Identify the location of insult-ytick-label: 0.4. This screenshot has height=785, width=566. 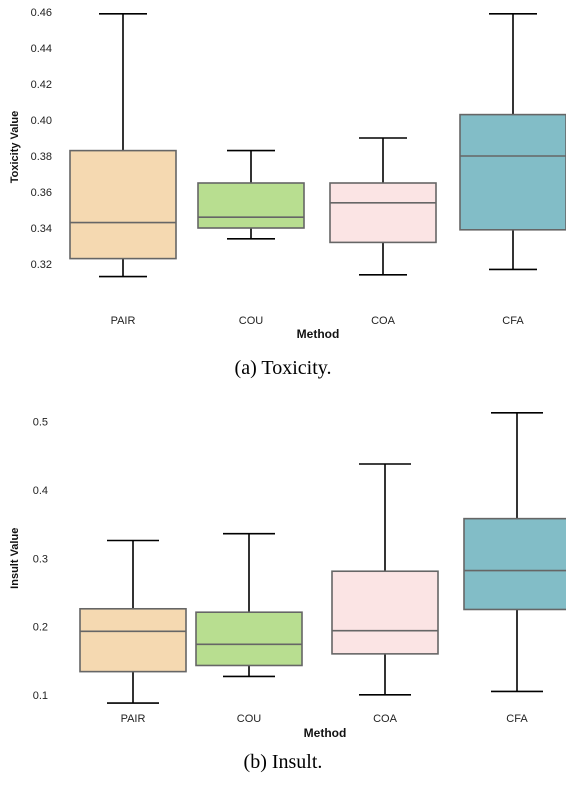
(40, 491).